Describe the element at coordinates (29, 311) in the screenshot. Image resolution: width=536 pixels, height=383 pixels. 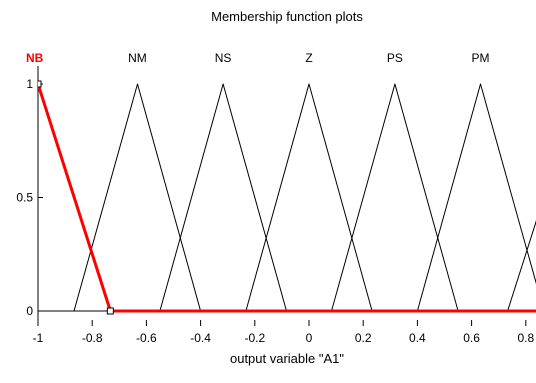
I see `y-tick-label: 0` at that location.